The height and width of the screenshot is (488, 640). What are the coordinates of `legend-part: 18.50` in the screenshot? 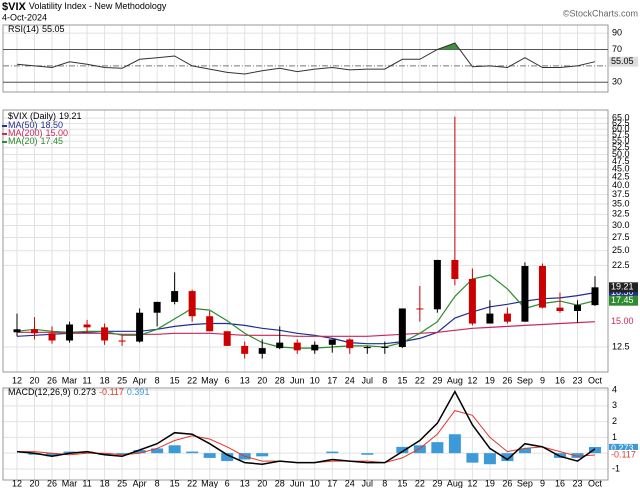 It's located at (52, 125).